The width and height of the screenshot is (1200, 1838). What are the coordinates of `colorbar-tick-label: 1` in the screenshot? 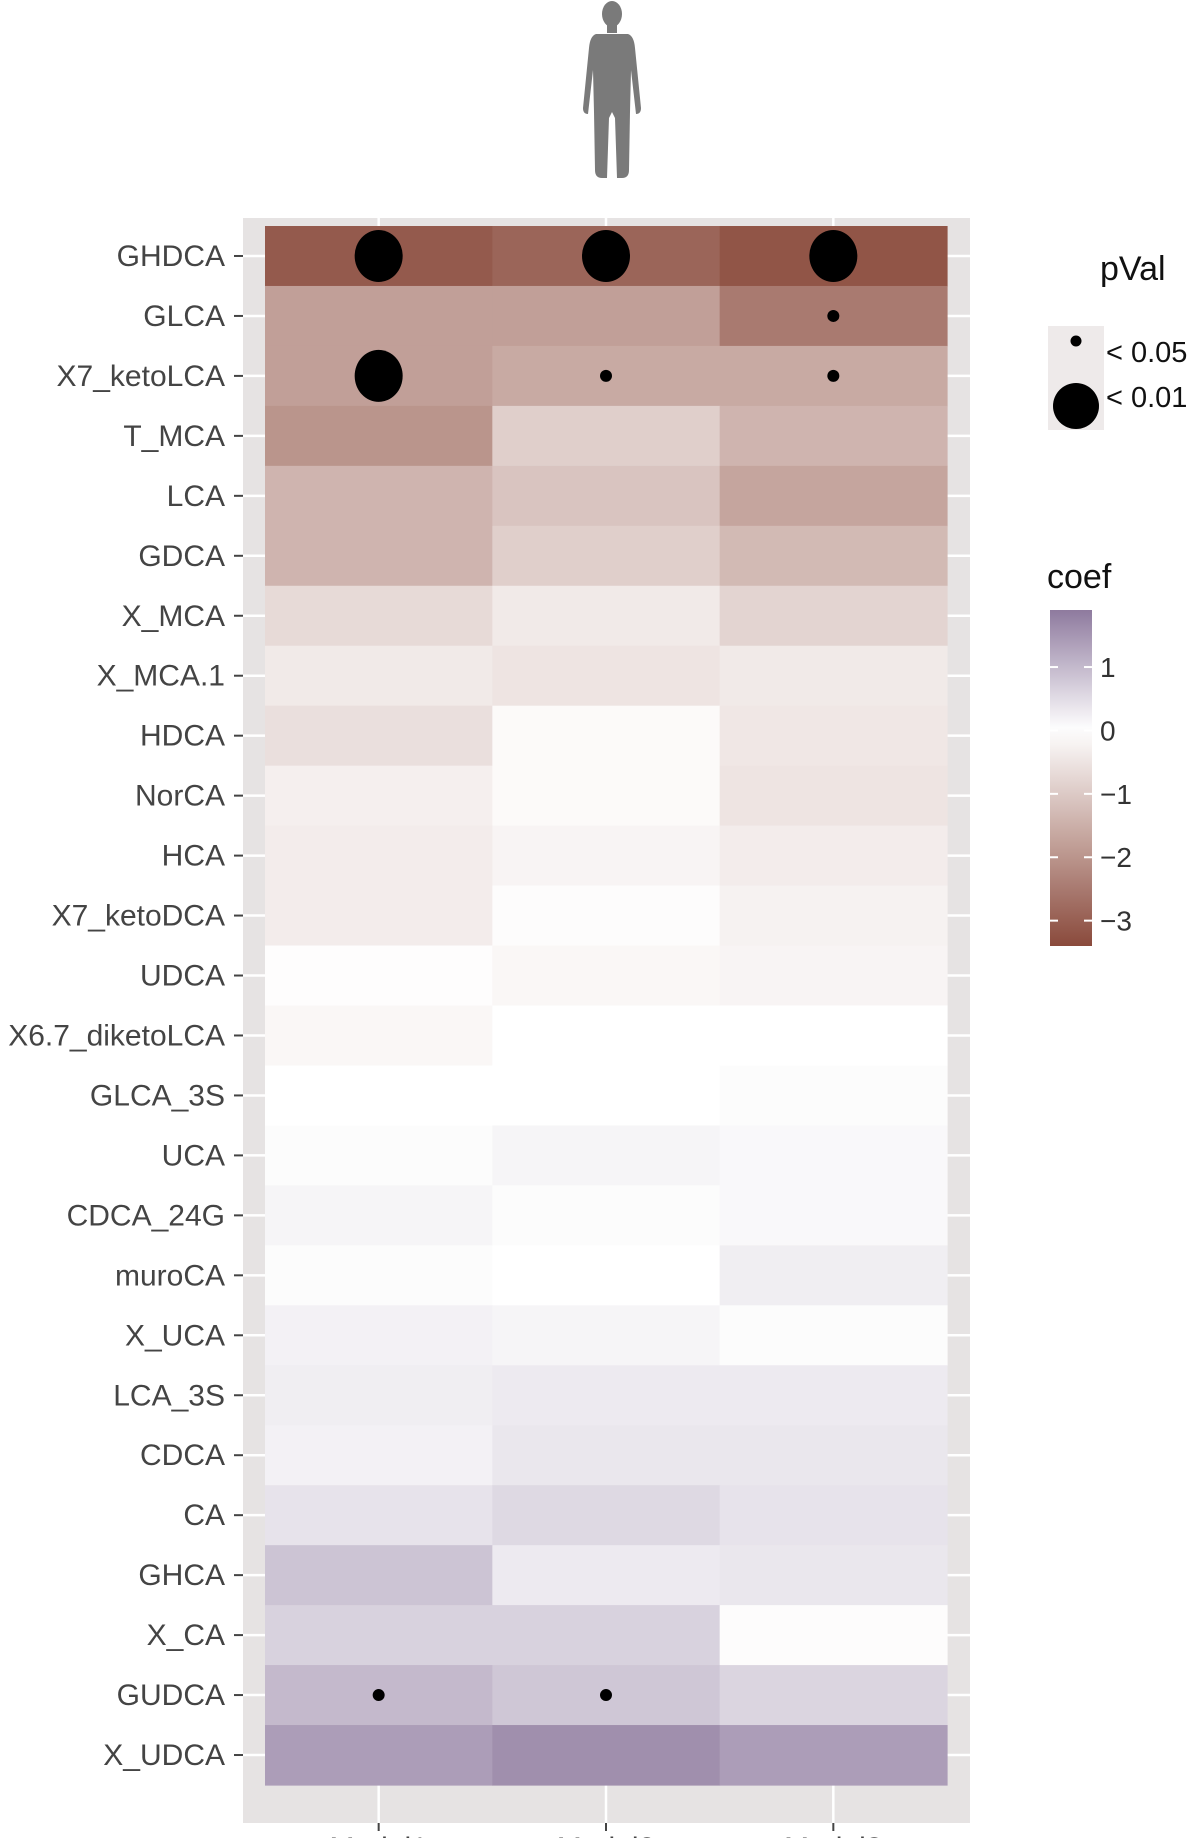 It's located at (1108, 667).